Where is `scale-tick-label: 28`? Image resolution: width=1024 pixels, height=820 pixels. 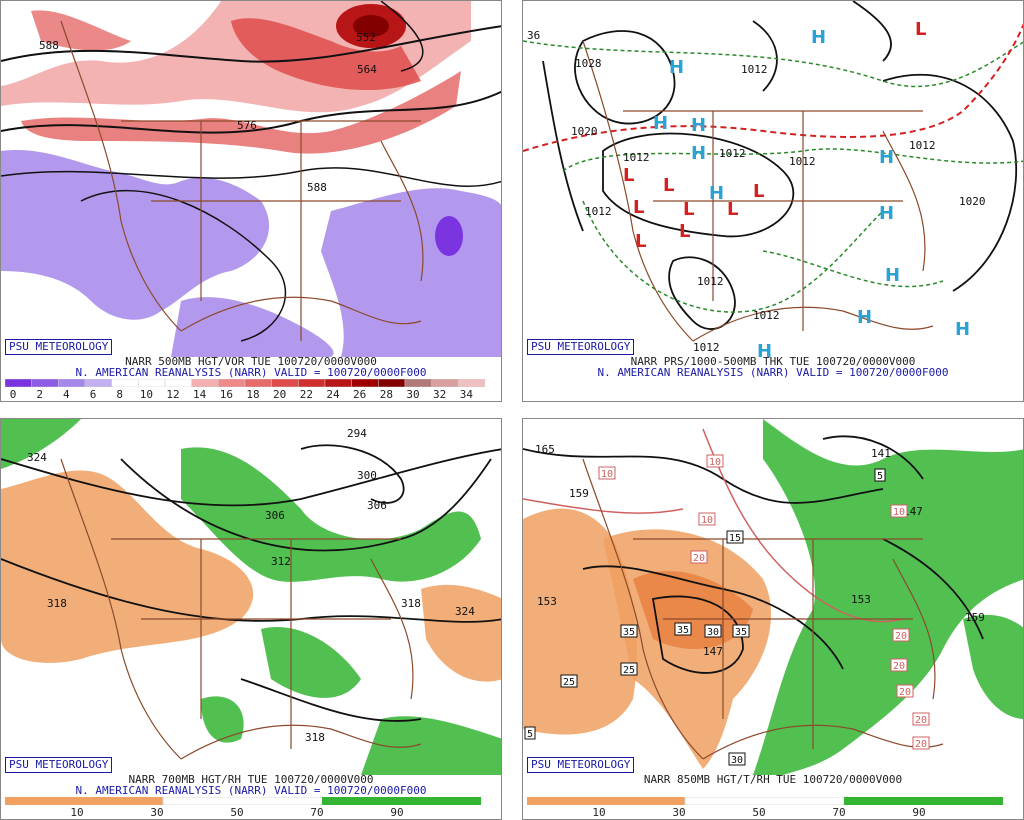 scale-tick-label: 28 is located at coordinates (386, 394).